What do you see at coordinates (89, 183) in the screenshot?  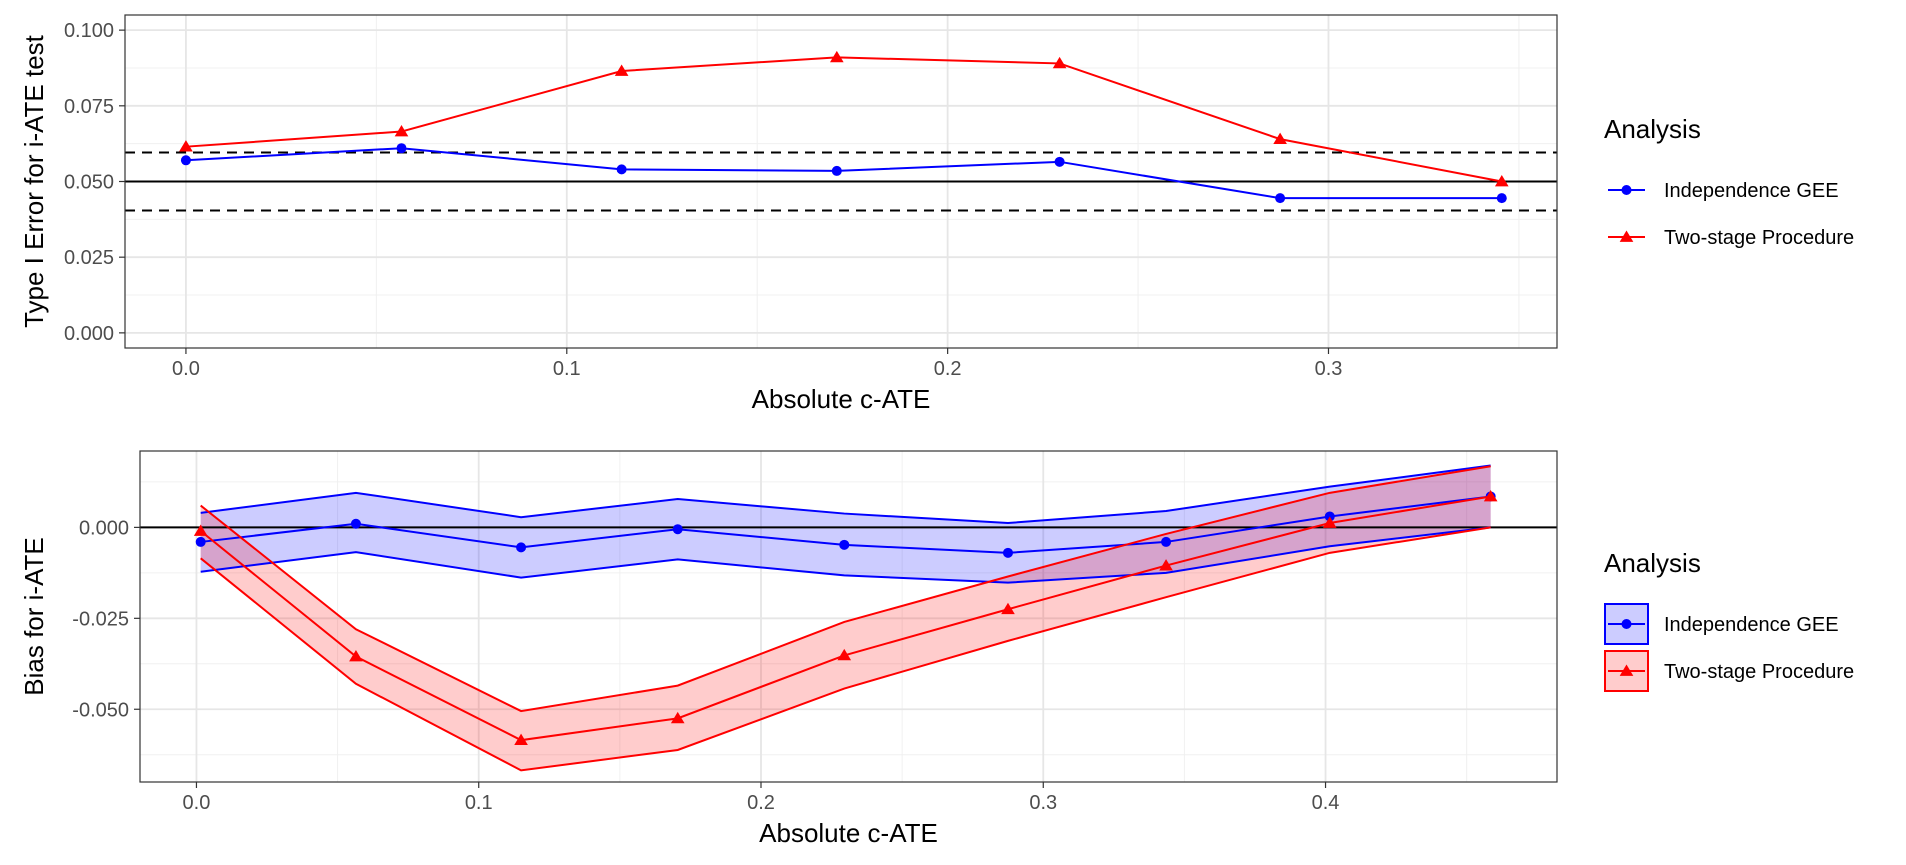 I see `y-tick-label: 0.050` at bounding box center [89, 183].